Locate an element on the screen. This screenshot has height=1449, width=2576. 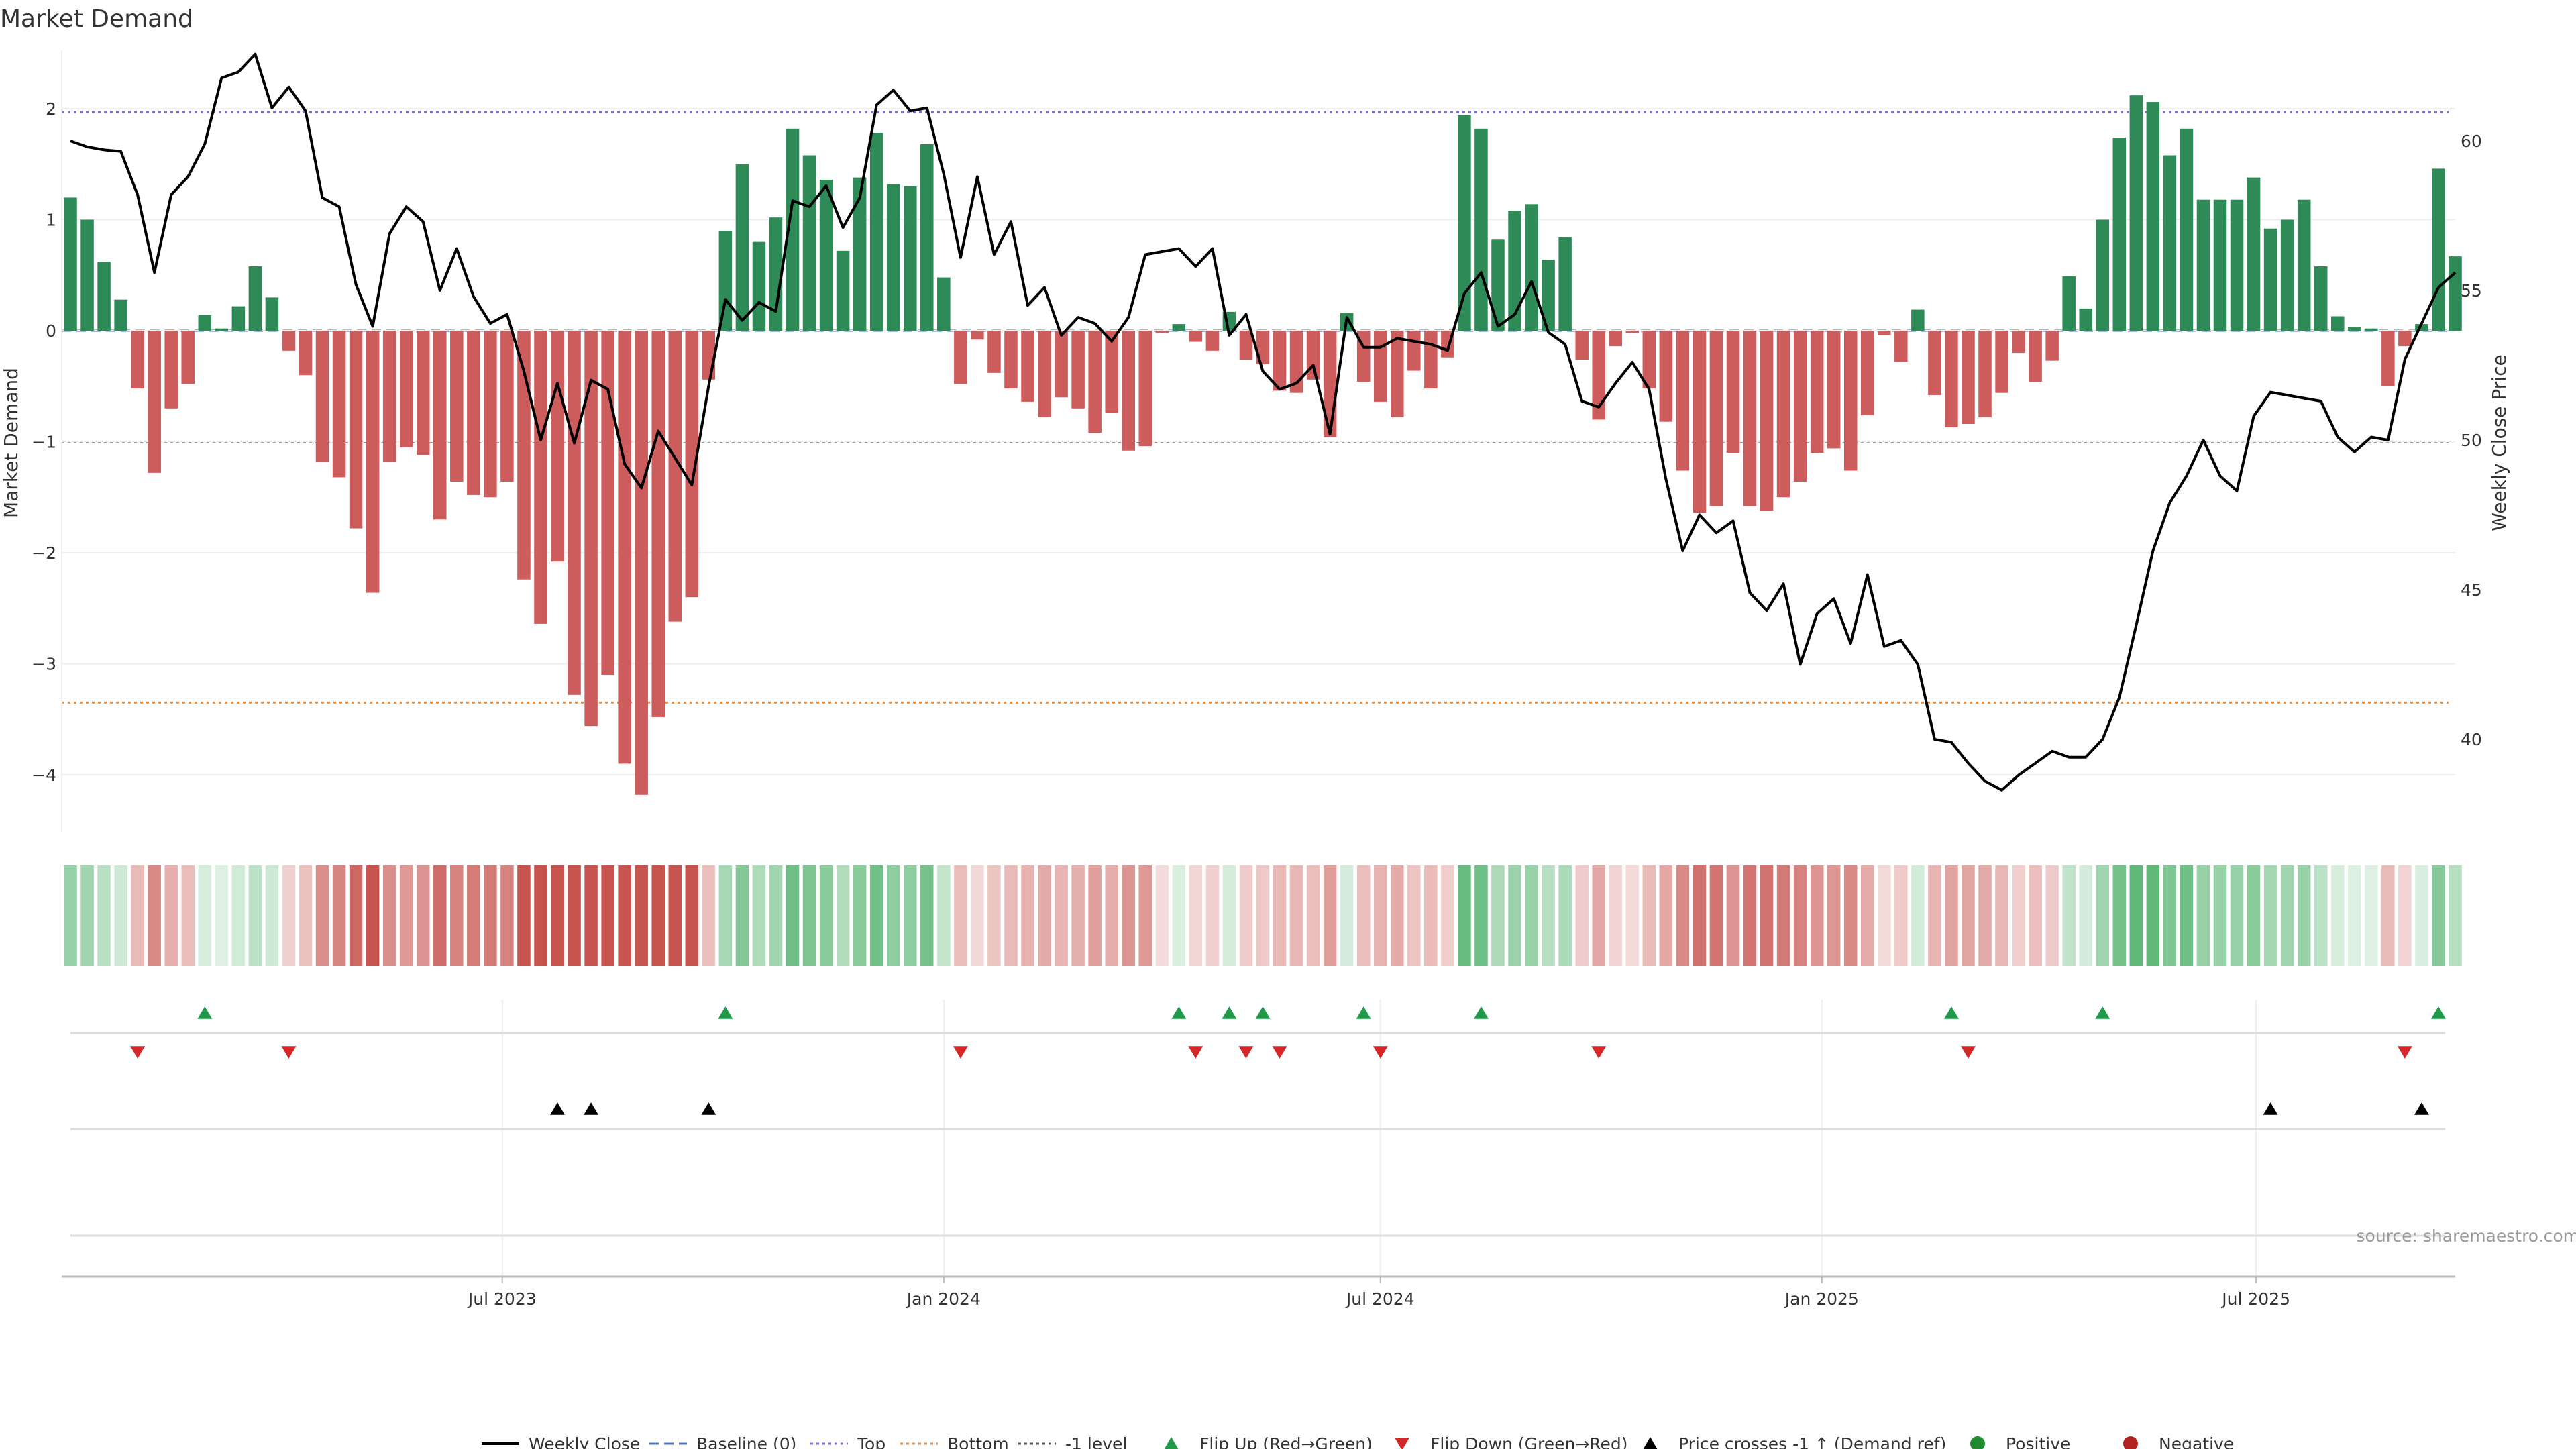
legend-item-baseline: Baseline (0) is located at coordinates (722, 1441).